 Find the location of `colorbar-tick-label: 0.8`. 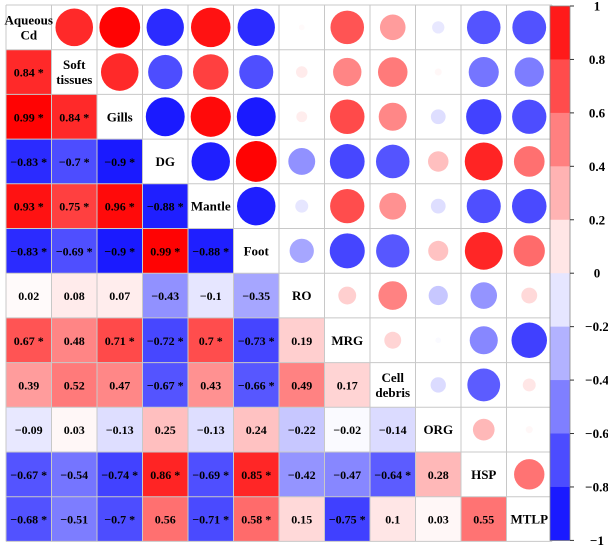

colorbar-tick-label: 0.8 is located at coordinates (597, 59).